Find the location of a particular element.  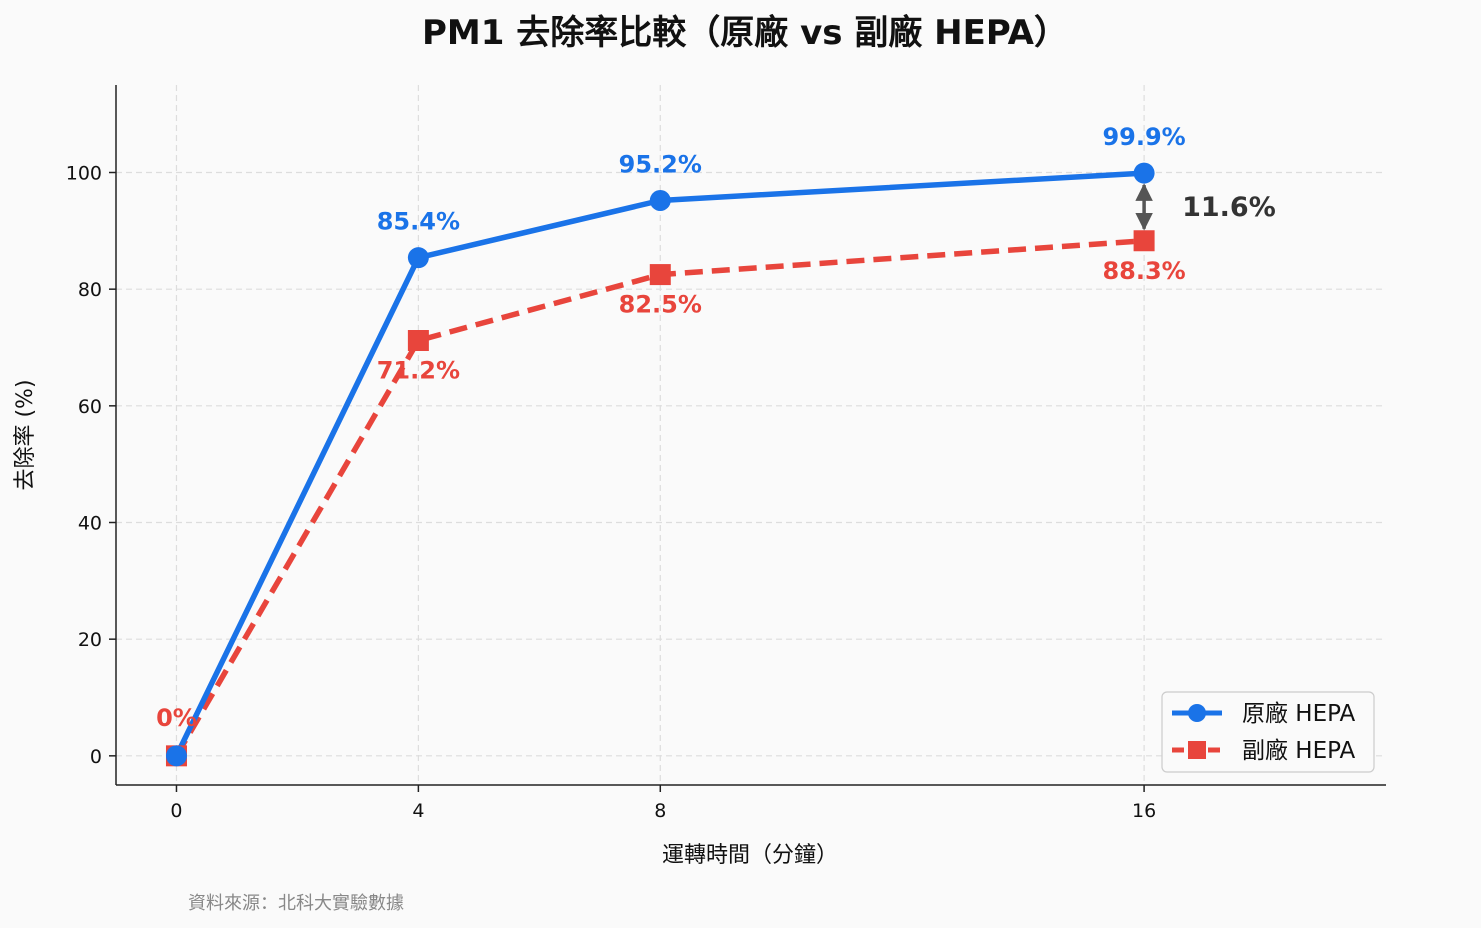

chart-title: PM1 去除率比較（原廠 vs 副廠 HEPA） is located at coordinates (745, 33).